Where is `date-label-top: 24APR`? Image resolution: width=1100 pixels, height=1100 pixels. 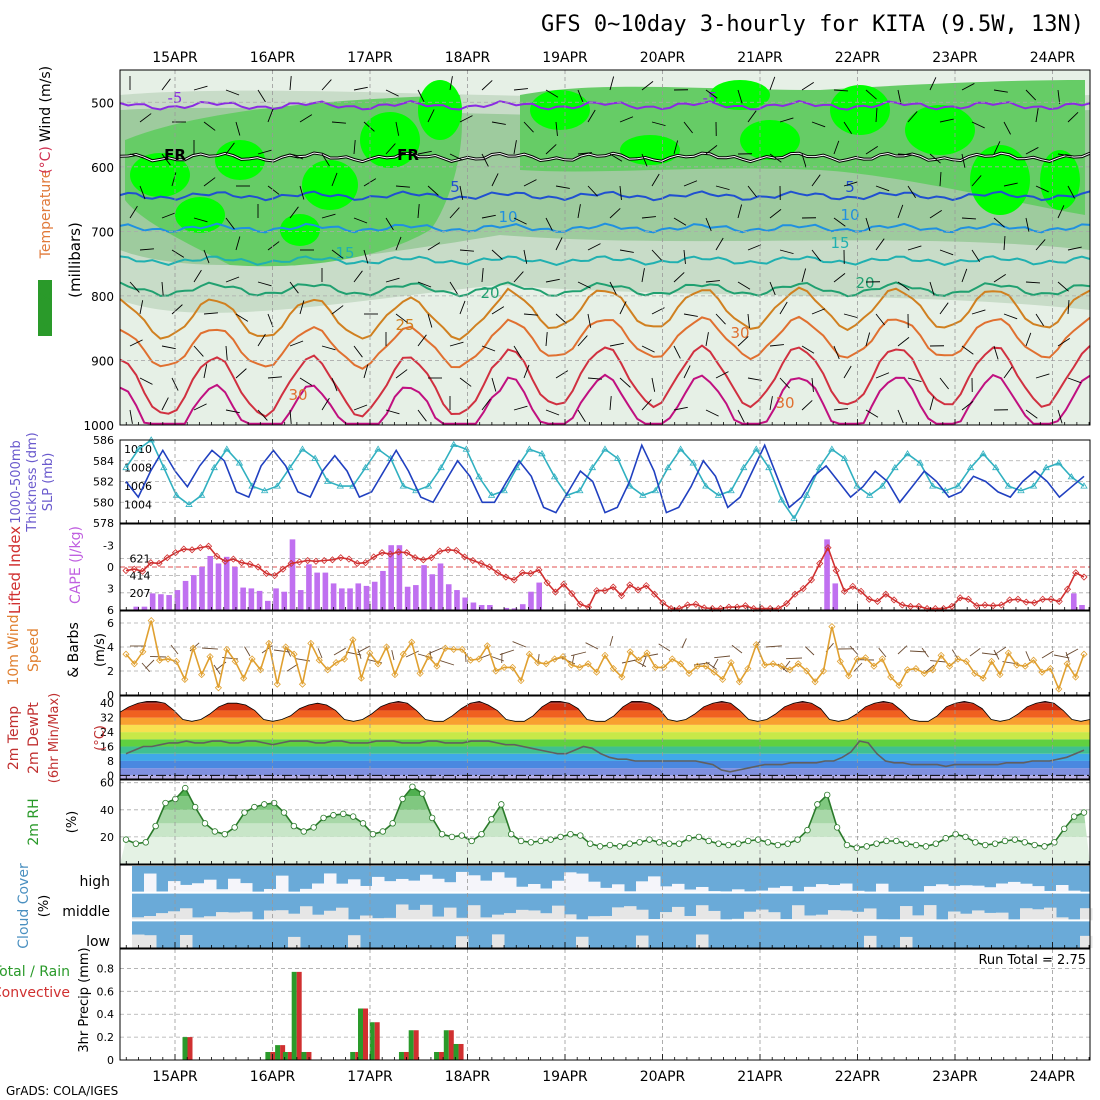
date-label-top: 24APR is located at coordinates (1053, 58).